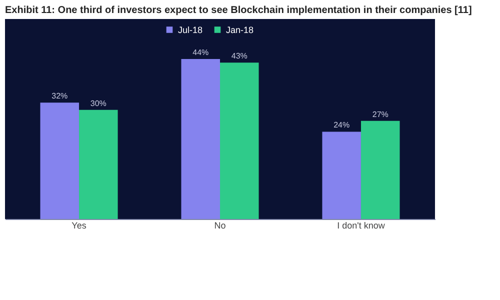  Describe the element at coordinates (239, 56) in the screenshot. I see `data-label: 43%` at that location.